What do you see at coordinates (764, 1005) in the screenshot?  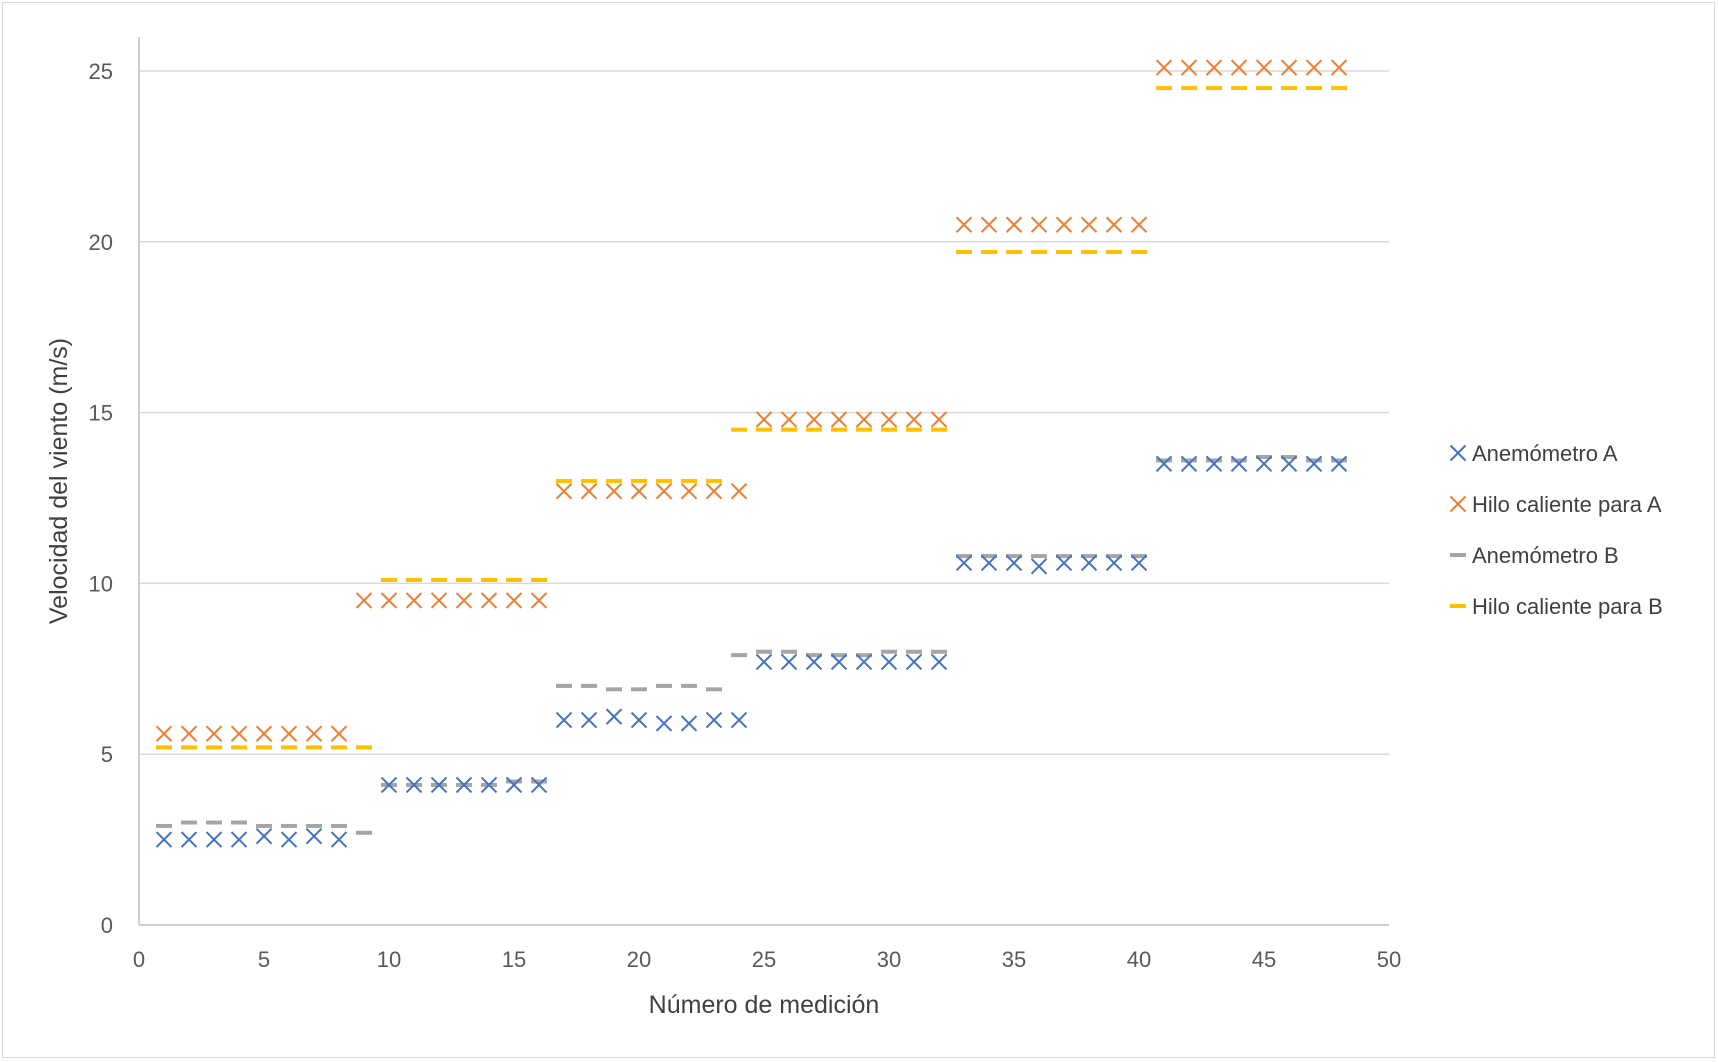 I see `x-axis-title: Número de medición` at bounding box center [764, 1005].